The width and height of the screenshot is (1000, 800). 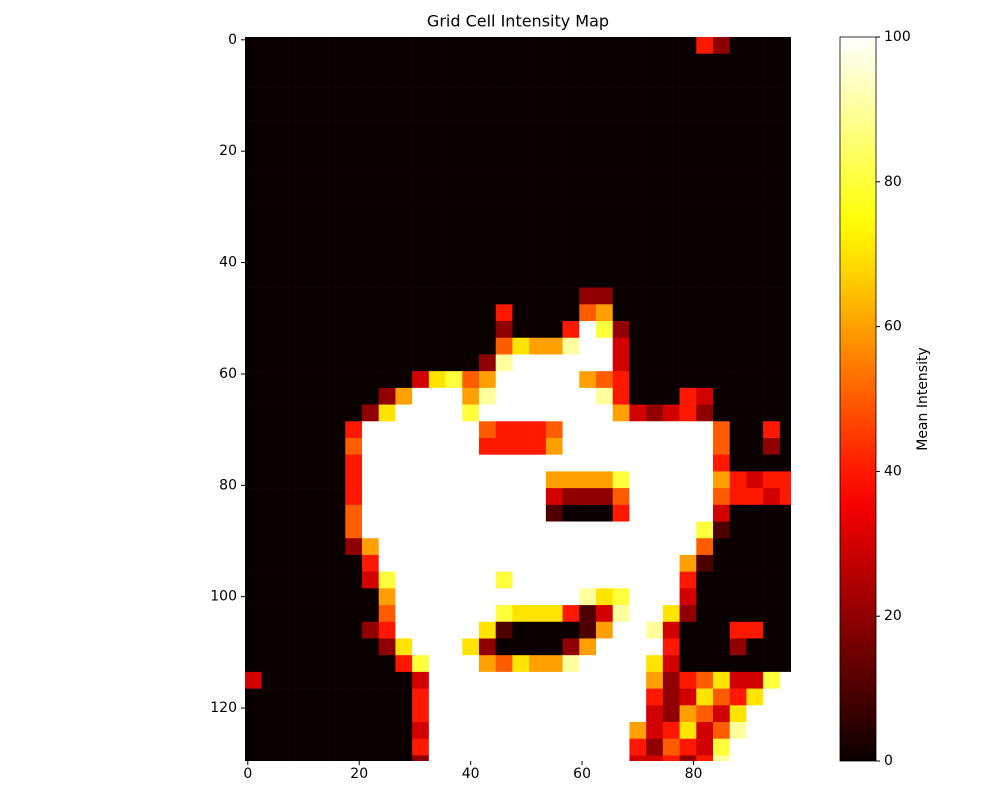 I want to click on x-tick-label: 40, so click(x=471, y=774).